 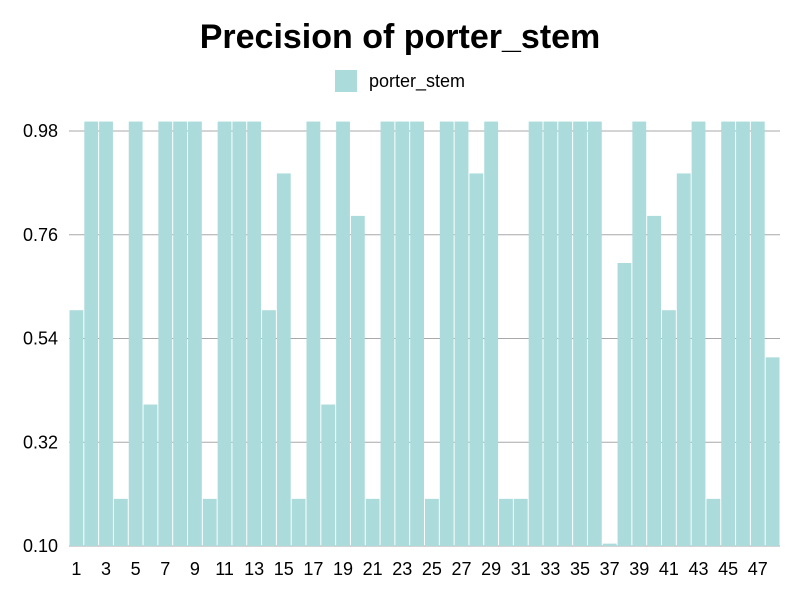 I want to click on x-tick-label: 11, so click(x=224, y=569).